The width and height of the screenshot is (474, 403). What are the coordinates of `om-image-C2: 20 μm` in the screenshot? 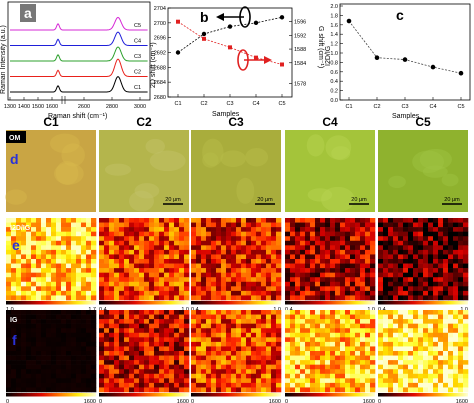 It's located at (144, 171).